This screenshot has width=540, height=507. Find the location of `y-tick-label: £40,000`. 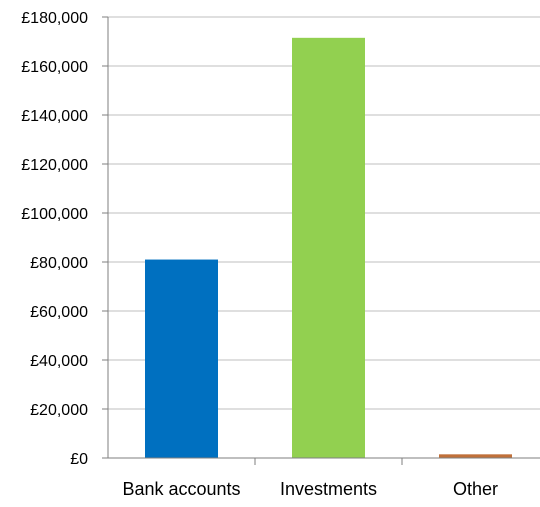

y-tick-label: £40,000 is located at coordinates (59, 361).